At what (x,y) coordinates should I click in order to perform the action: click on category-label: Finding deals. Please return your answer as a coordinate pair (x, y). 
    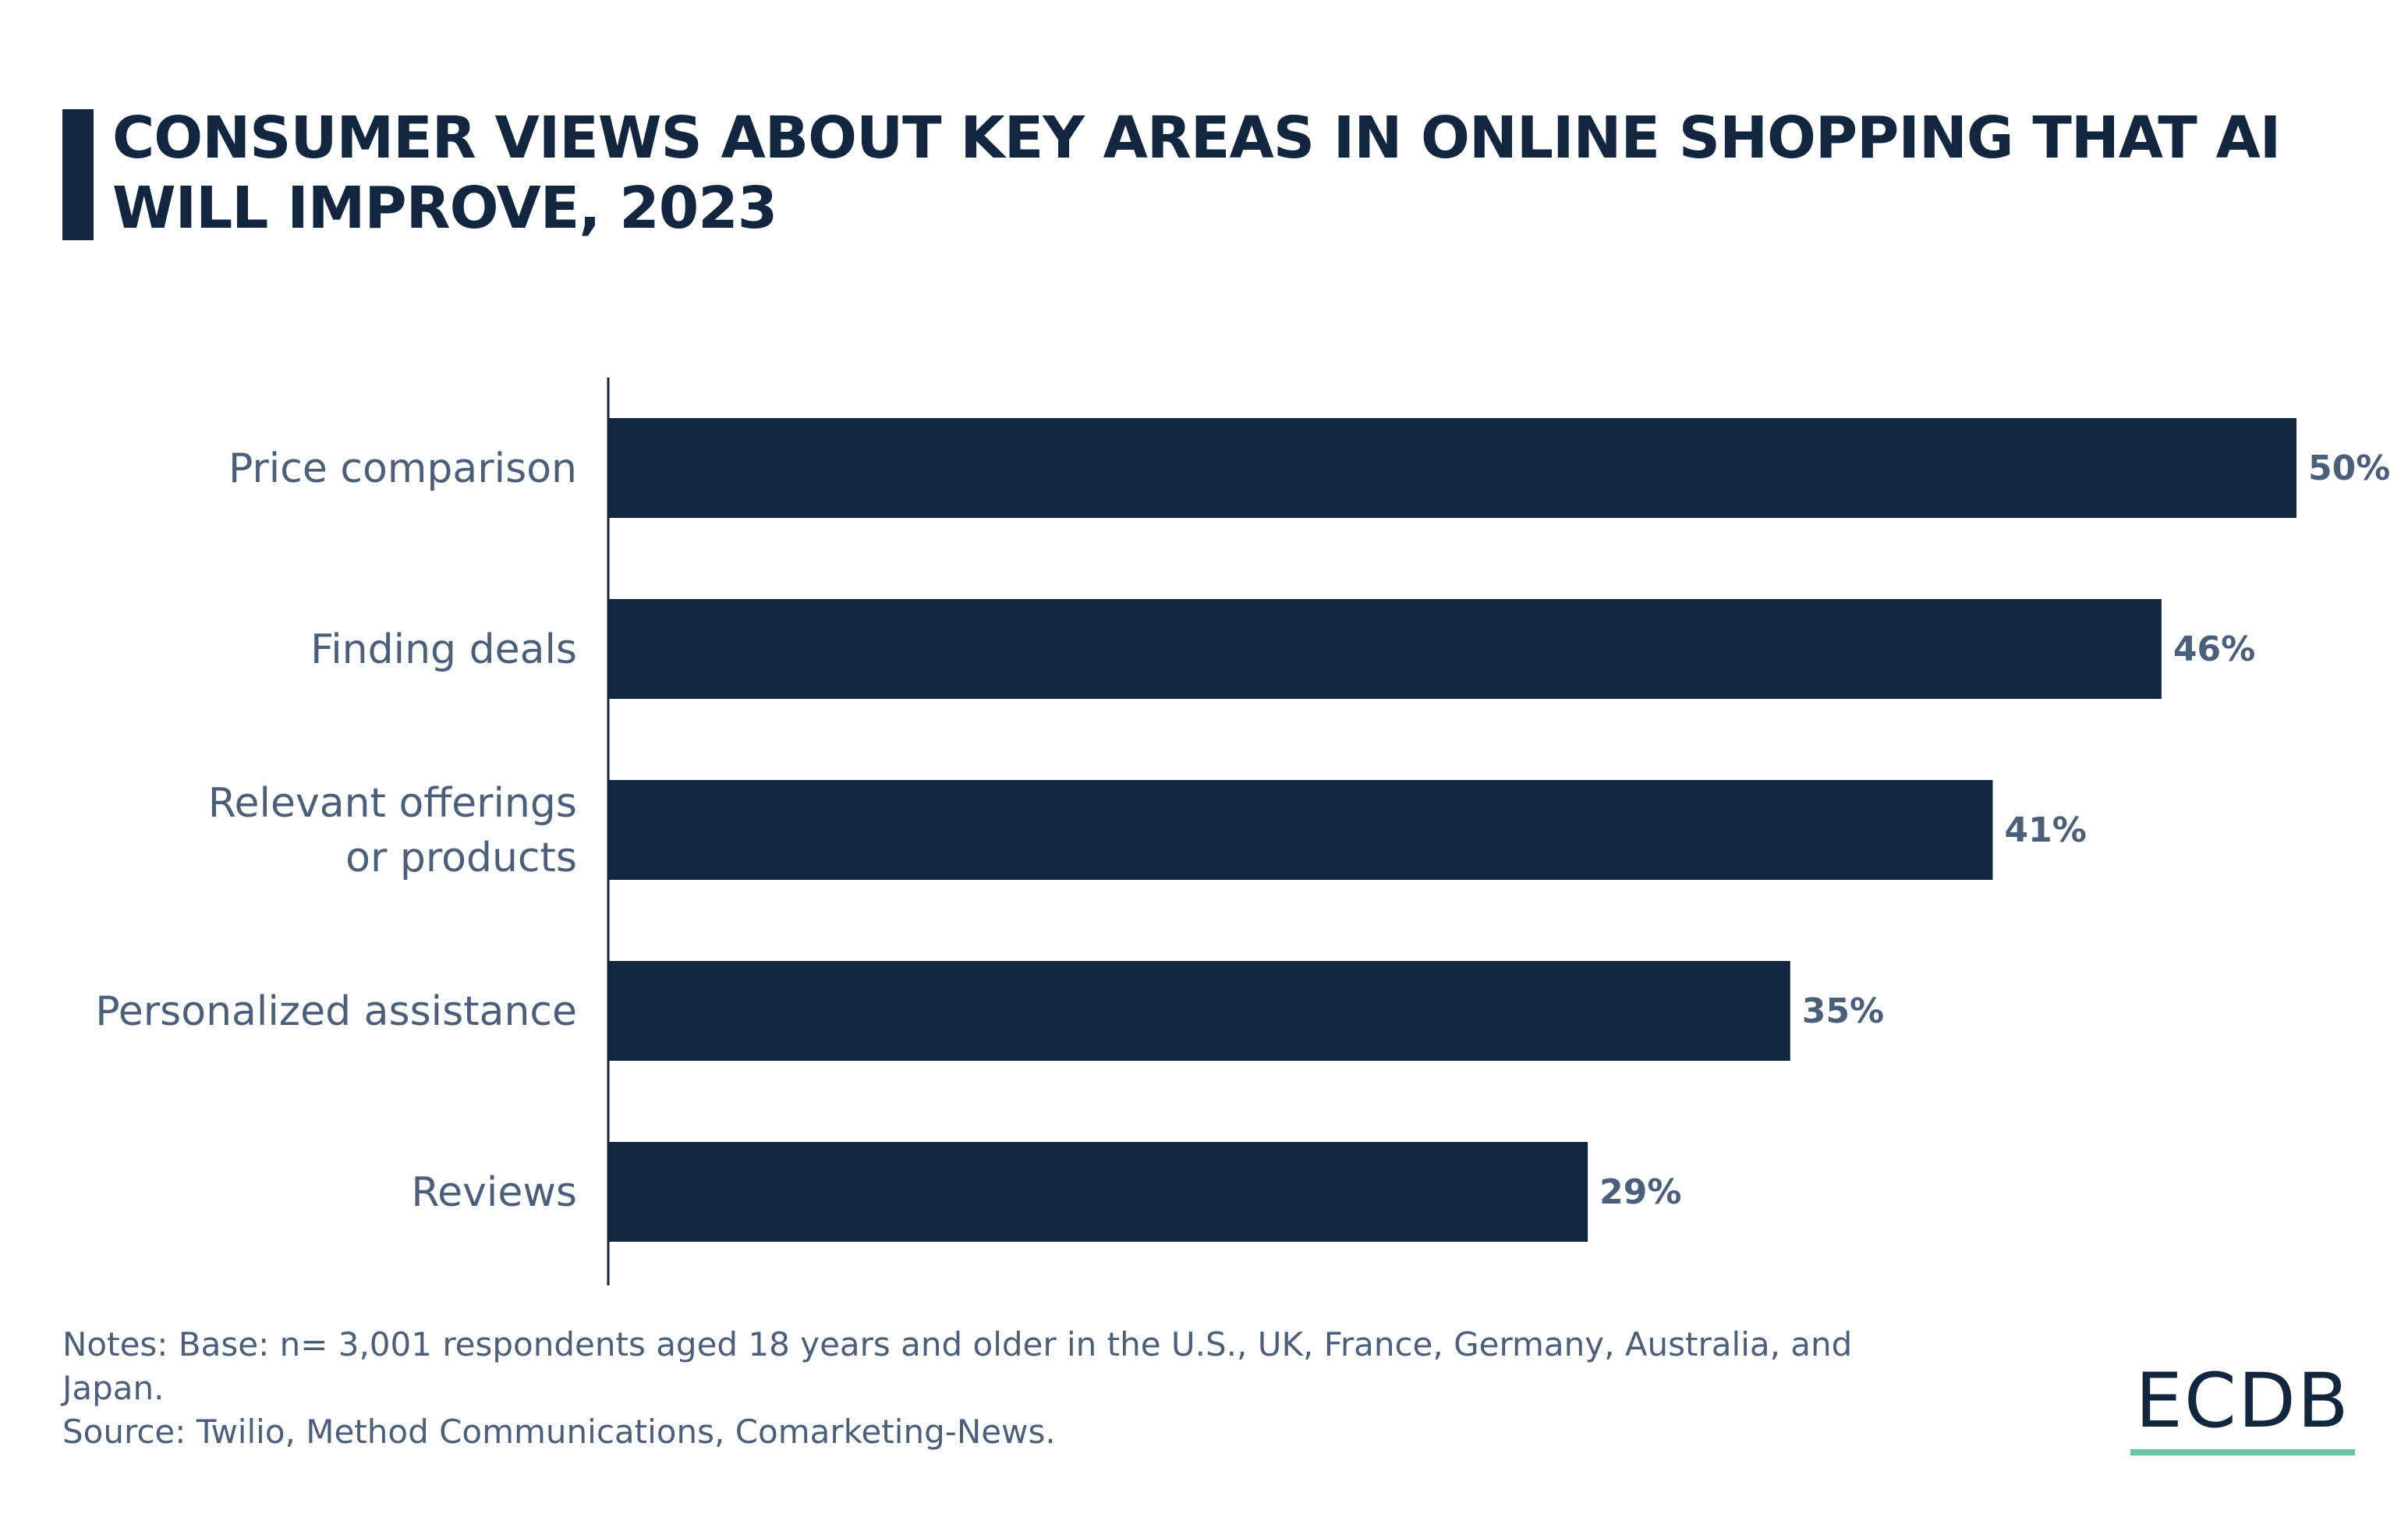
    Looking at the image, I should click on (443, 649).